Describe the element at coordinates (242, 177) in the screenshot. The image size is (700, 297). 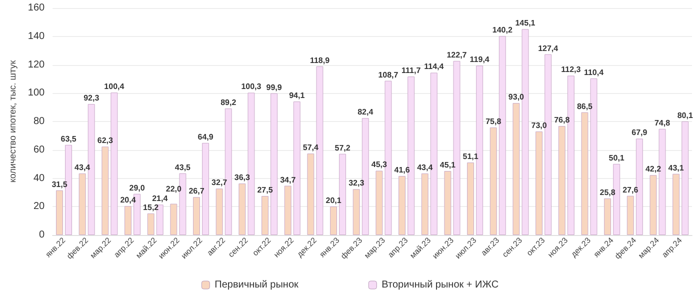
I see `data-label: 36,3` at that location.